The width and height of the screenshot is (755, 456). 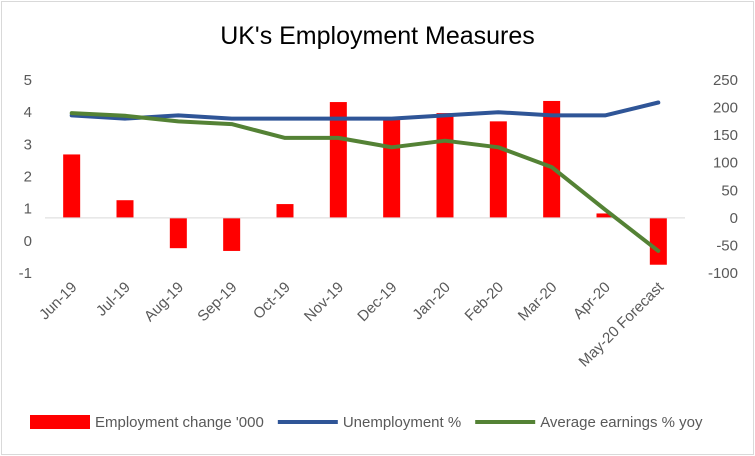 I want to click on right-axis: -100 -50 0 50 100 150 200 250, so click(x=723, y=177).